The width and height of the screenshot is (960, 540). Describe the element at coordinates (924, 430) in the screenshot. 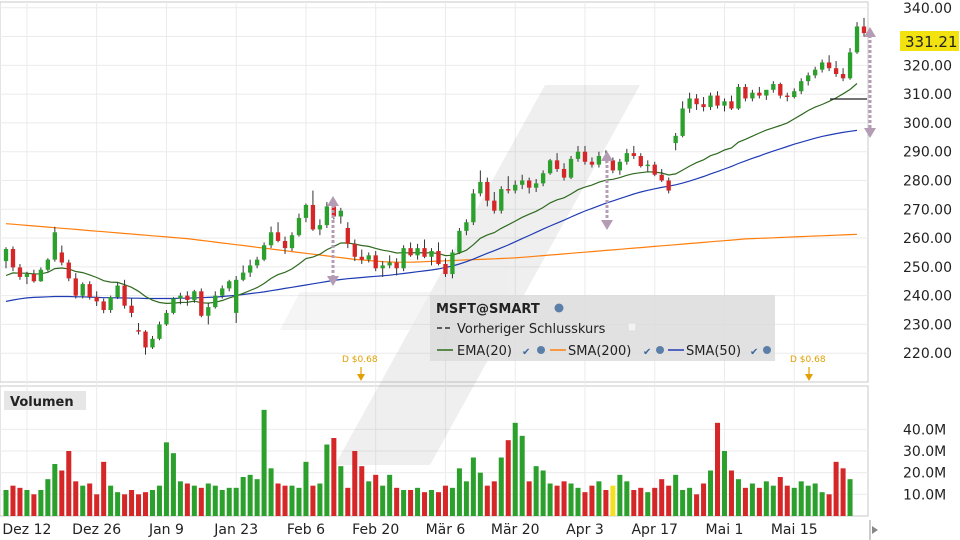

I see `volume-tick-label: 40.0M` at that location.